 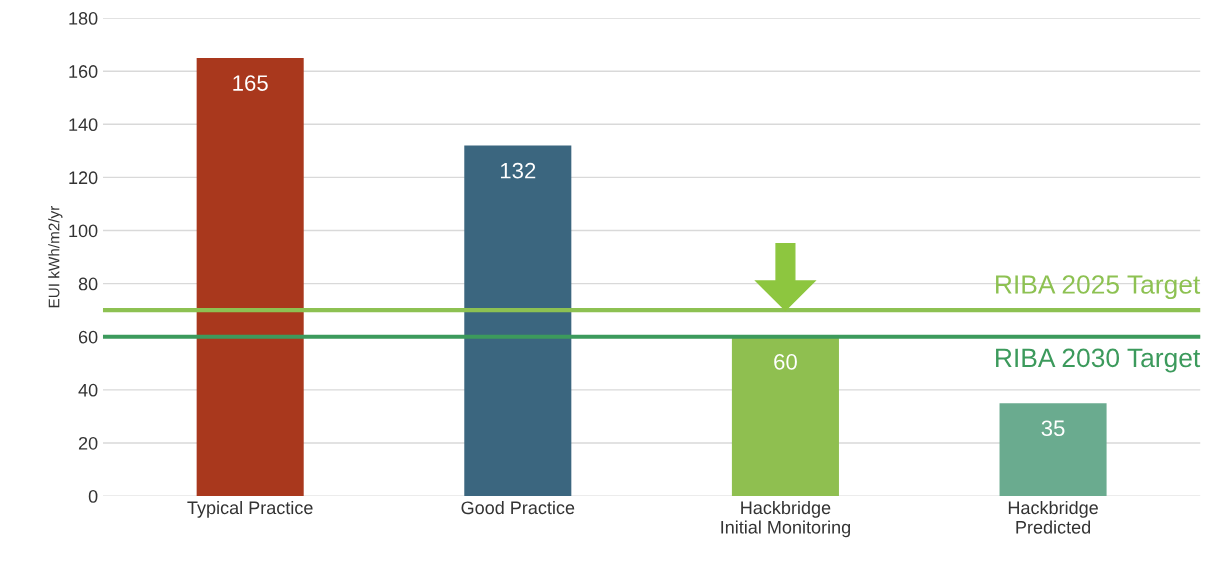 I want to click on data-label: 132, so click(x=518, y=170).